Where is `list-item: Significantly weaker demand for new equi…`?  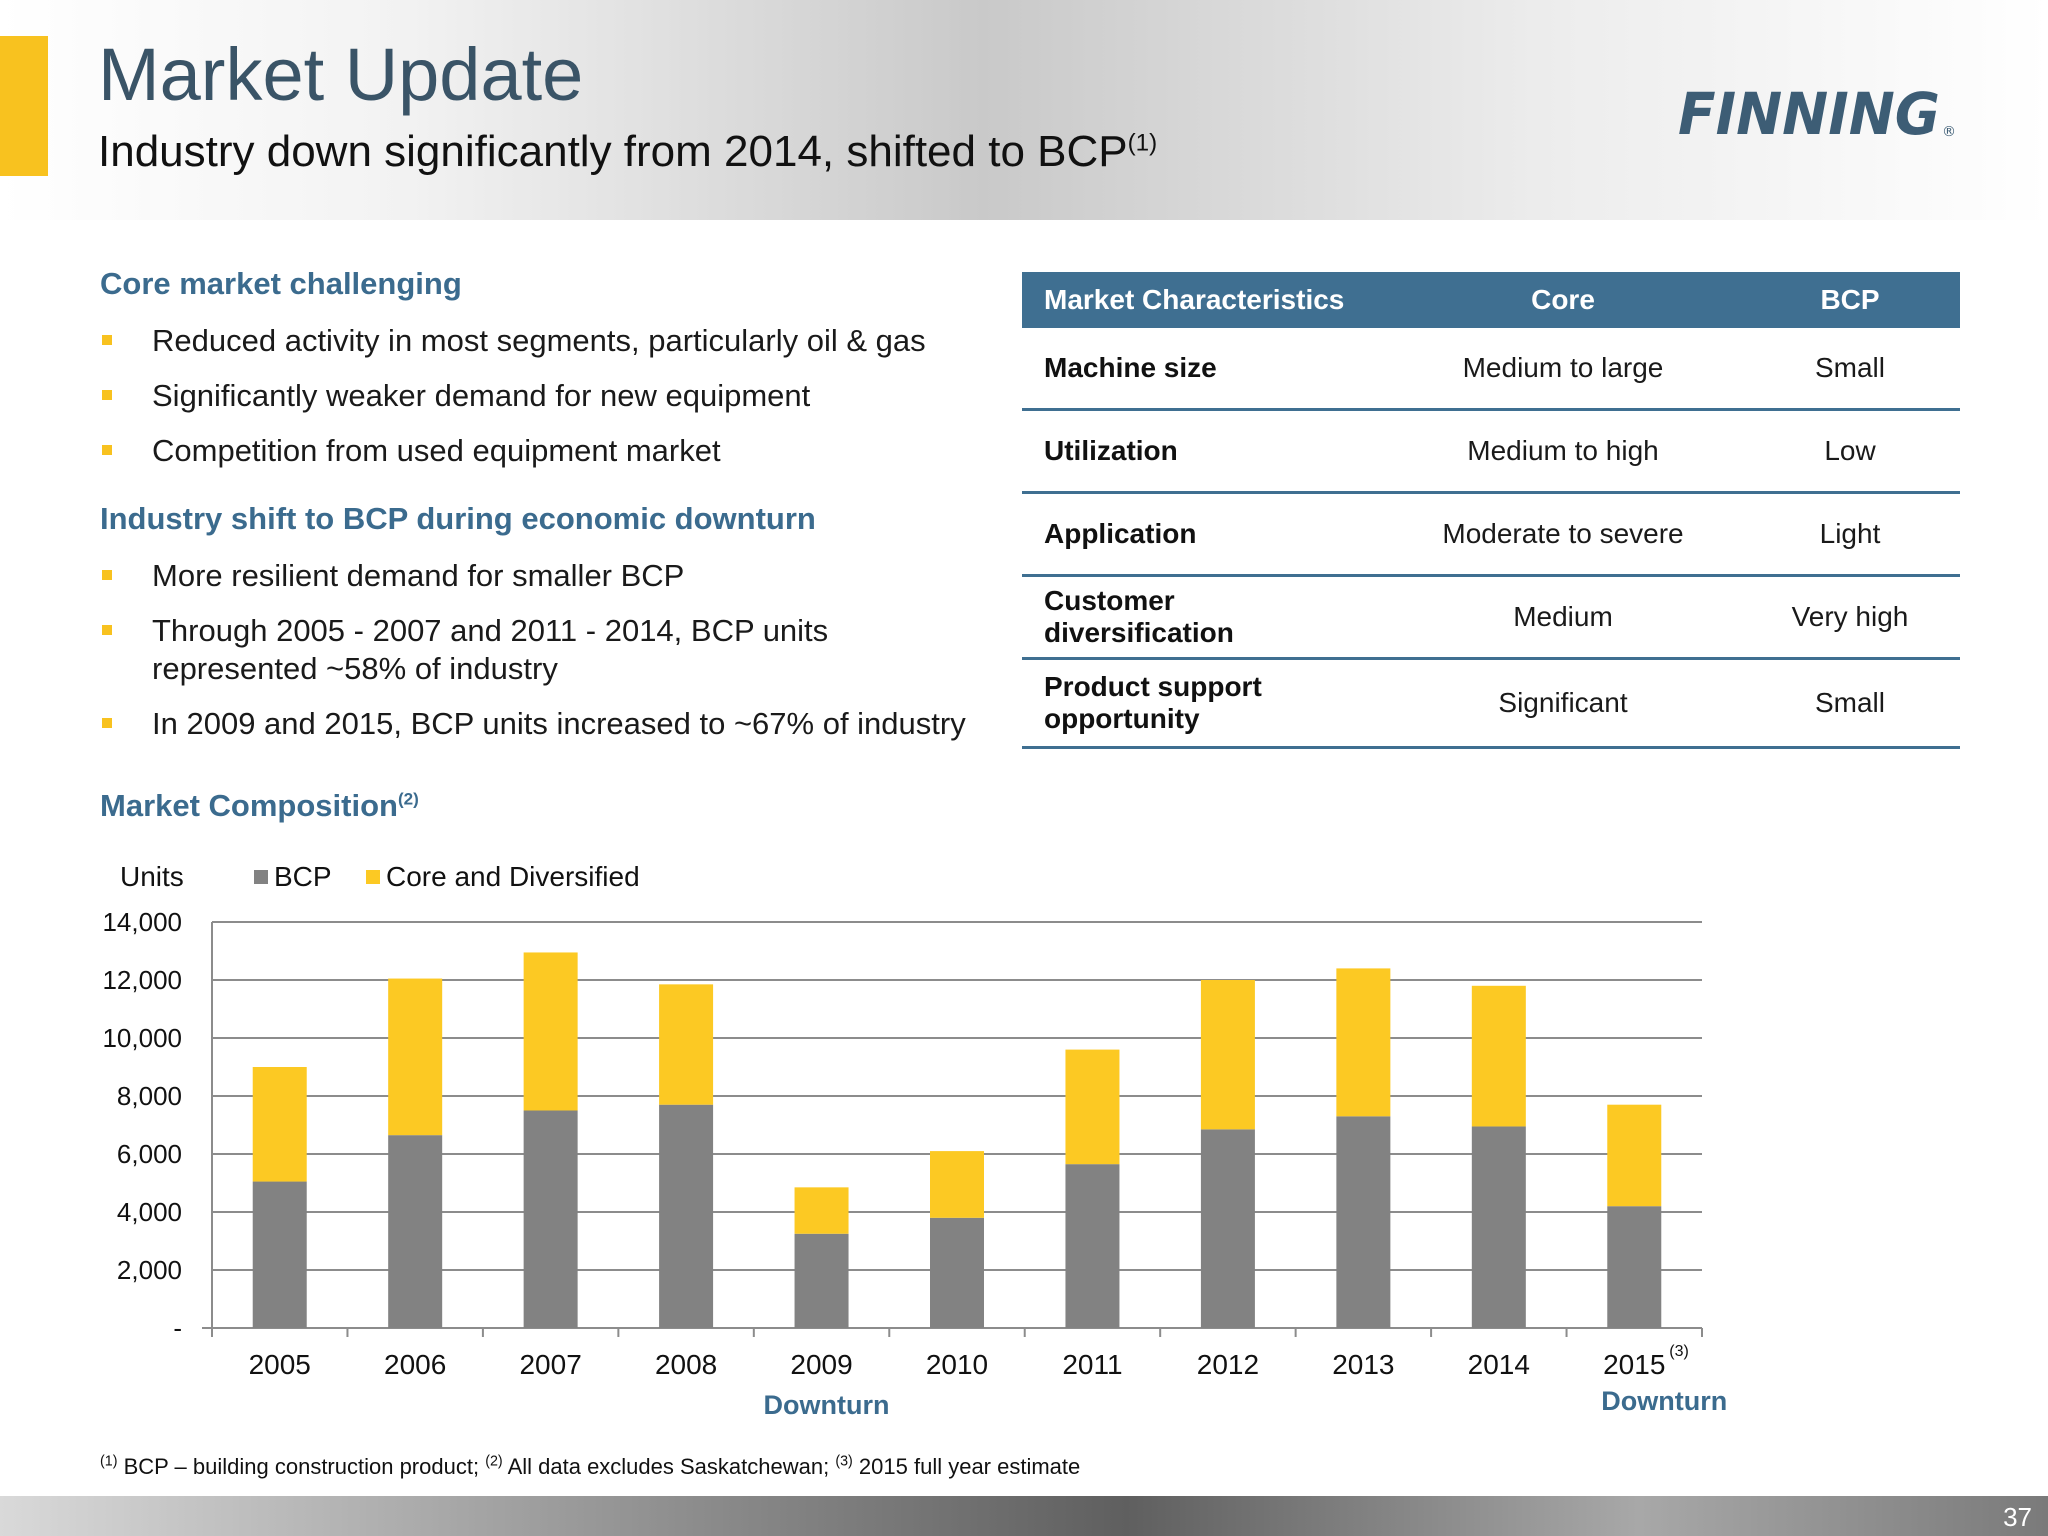
list-item: Significantly weaker demand for new equi… is located at coordinates (550, 396).